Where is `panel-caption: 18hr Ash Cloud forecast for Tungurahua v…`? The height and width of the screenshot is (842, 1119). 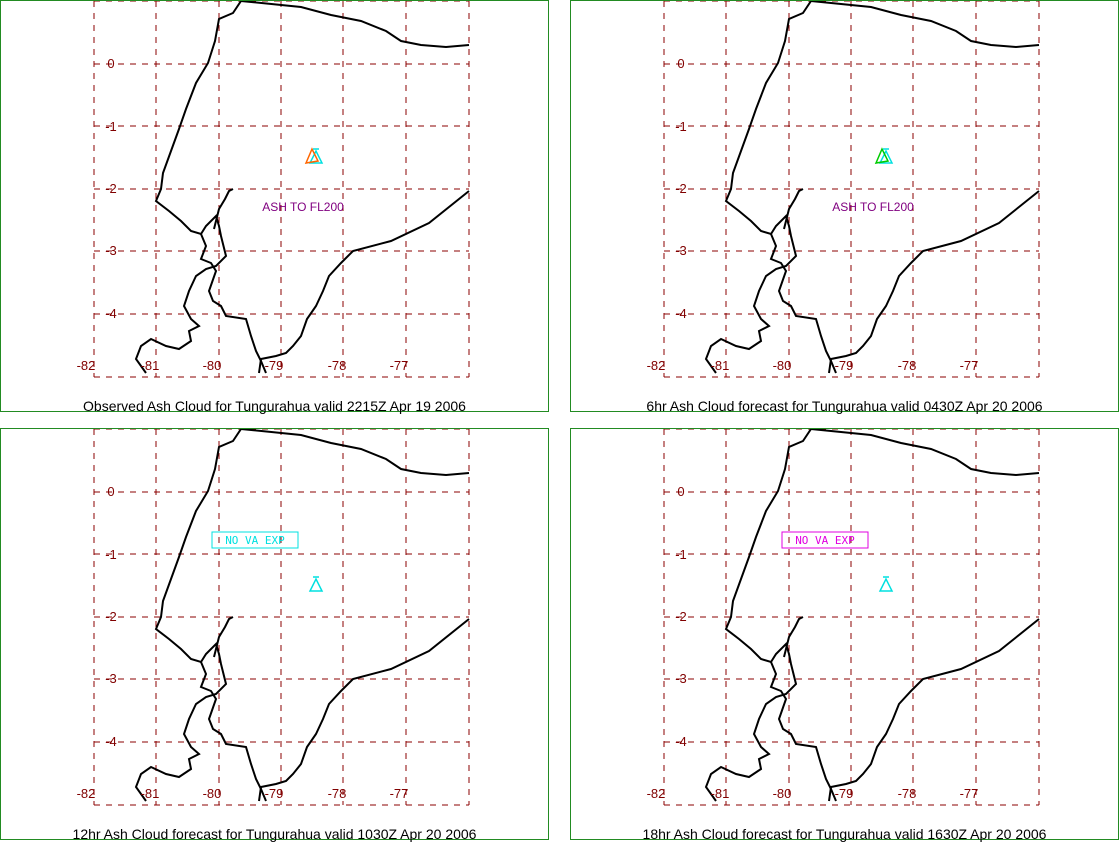 panel-caption: 18hr Ash Cloud forecast for Tungurahua v… is located at coordinates (844, 834).